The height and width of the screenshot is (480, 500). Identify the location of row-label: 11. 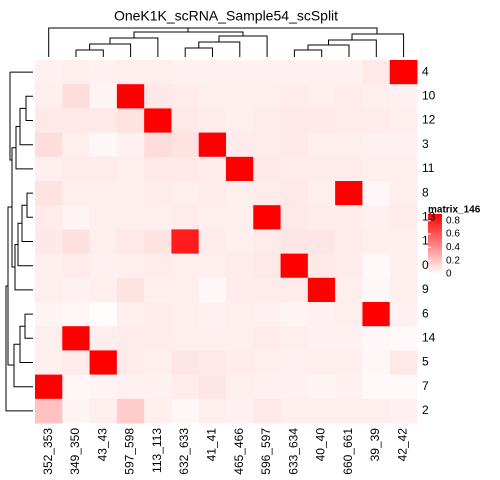
(428, 168).